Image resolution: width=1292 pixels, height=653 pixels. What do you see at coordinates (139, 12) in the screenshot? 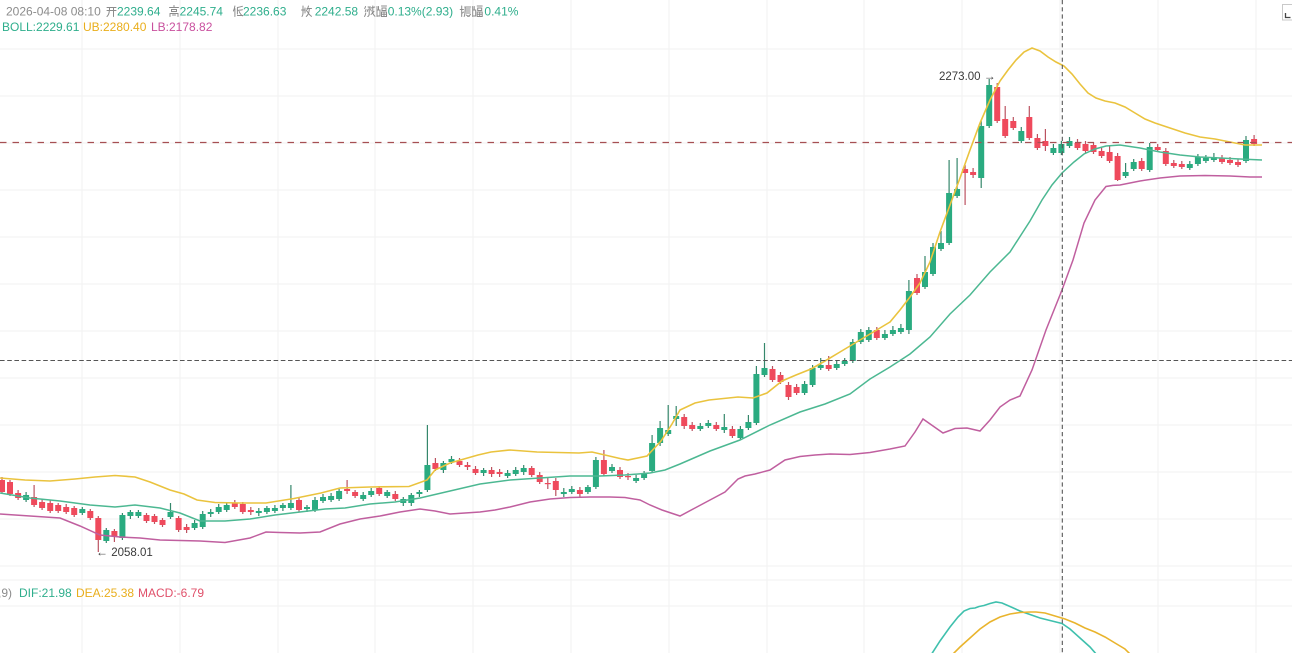
I see `svg-text: 2239.64` at bounding box center [139, 12].